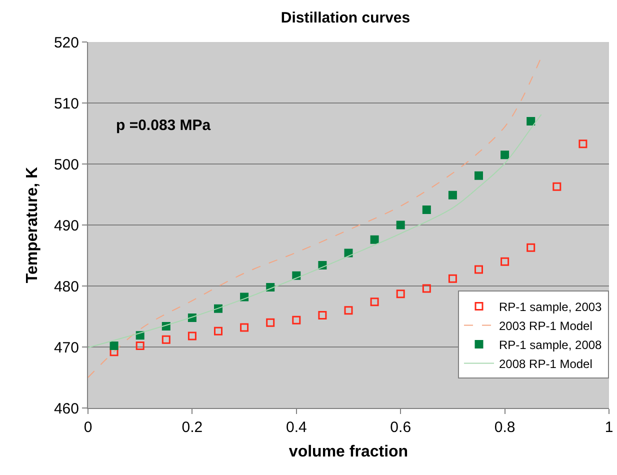  What do you see at coordinates (545, 325) in the screenshot?
I see `legend-label: 2003 RP-1 Model` at bounding box center [545, 325].